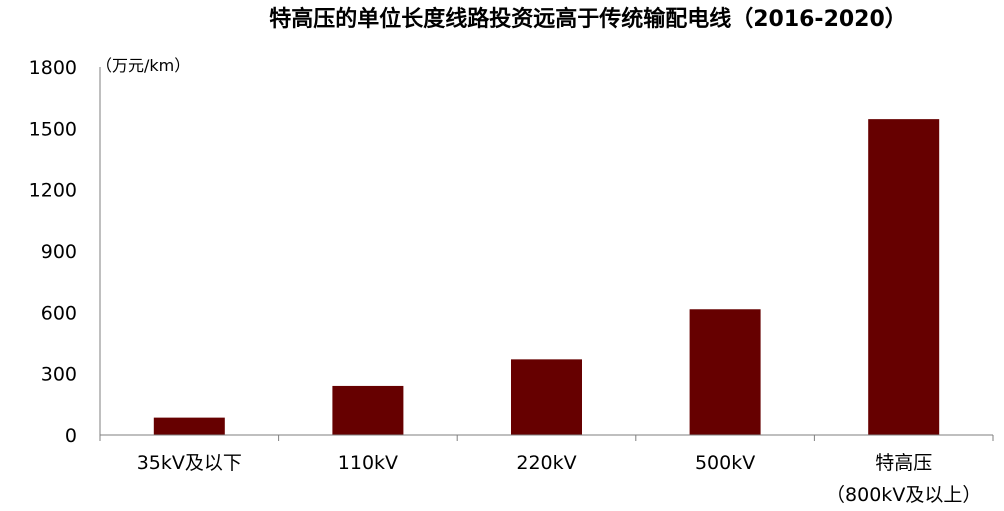  Describe the element at coordinates (59, 313) in the screenshot. I see `y-tick-label: 600` at that location.